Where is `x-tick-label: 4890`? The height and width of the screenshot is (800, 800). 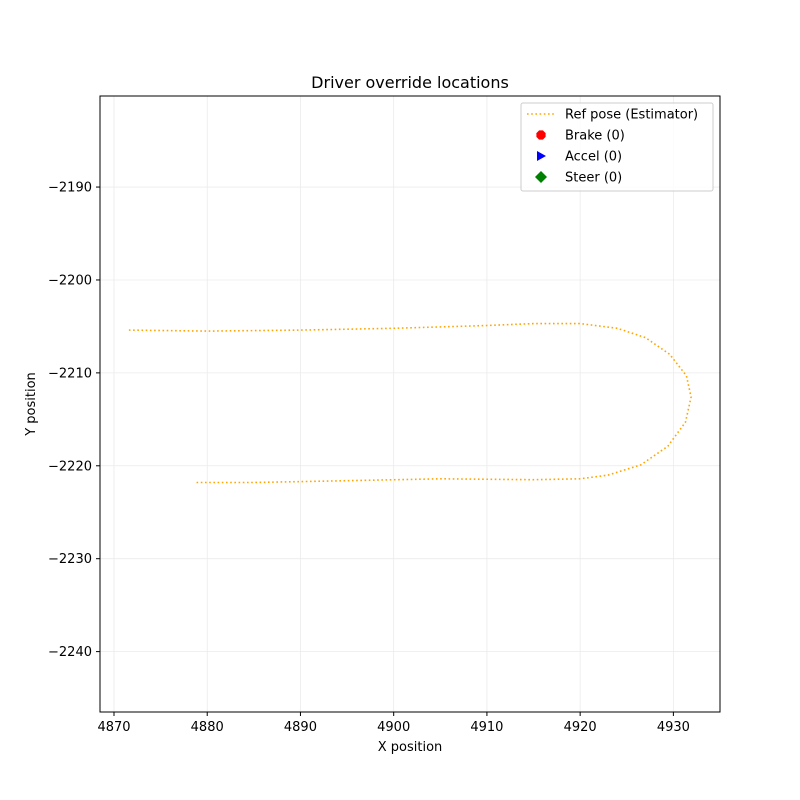
x-tick-label: 4890 is located at coordinates (300, 727).